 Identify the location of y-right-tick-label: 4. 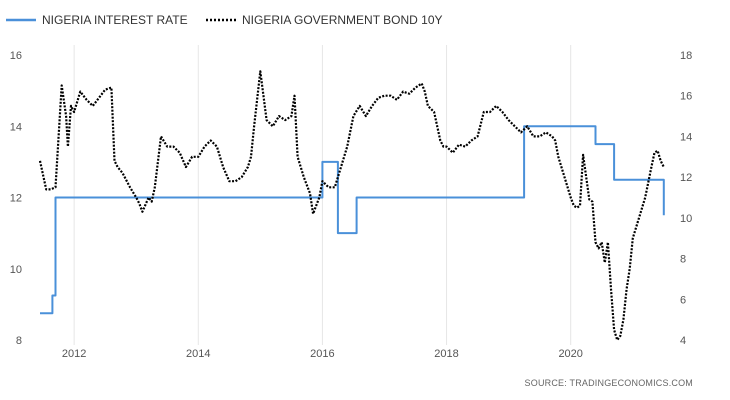
(683, 341).